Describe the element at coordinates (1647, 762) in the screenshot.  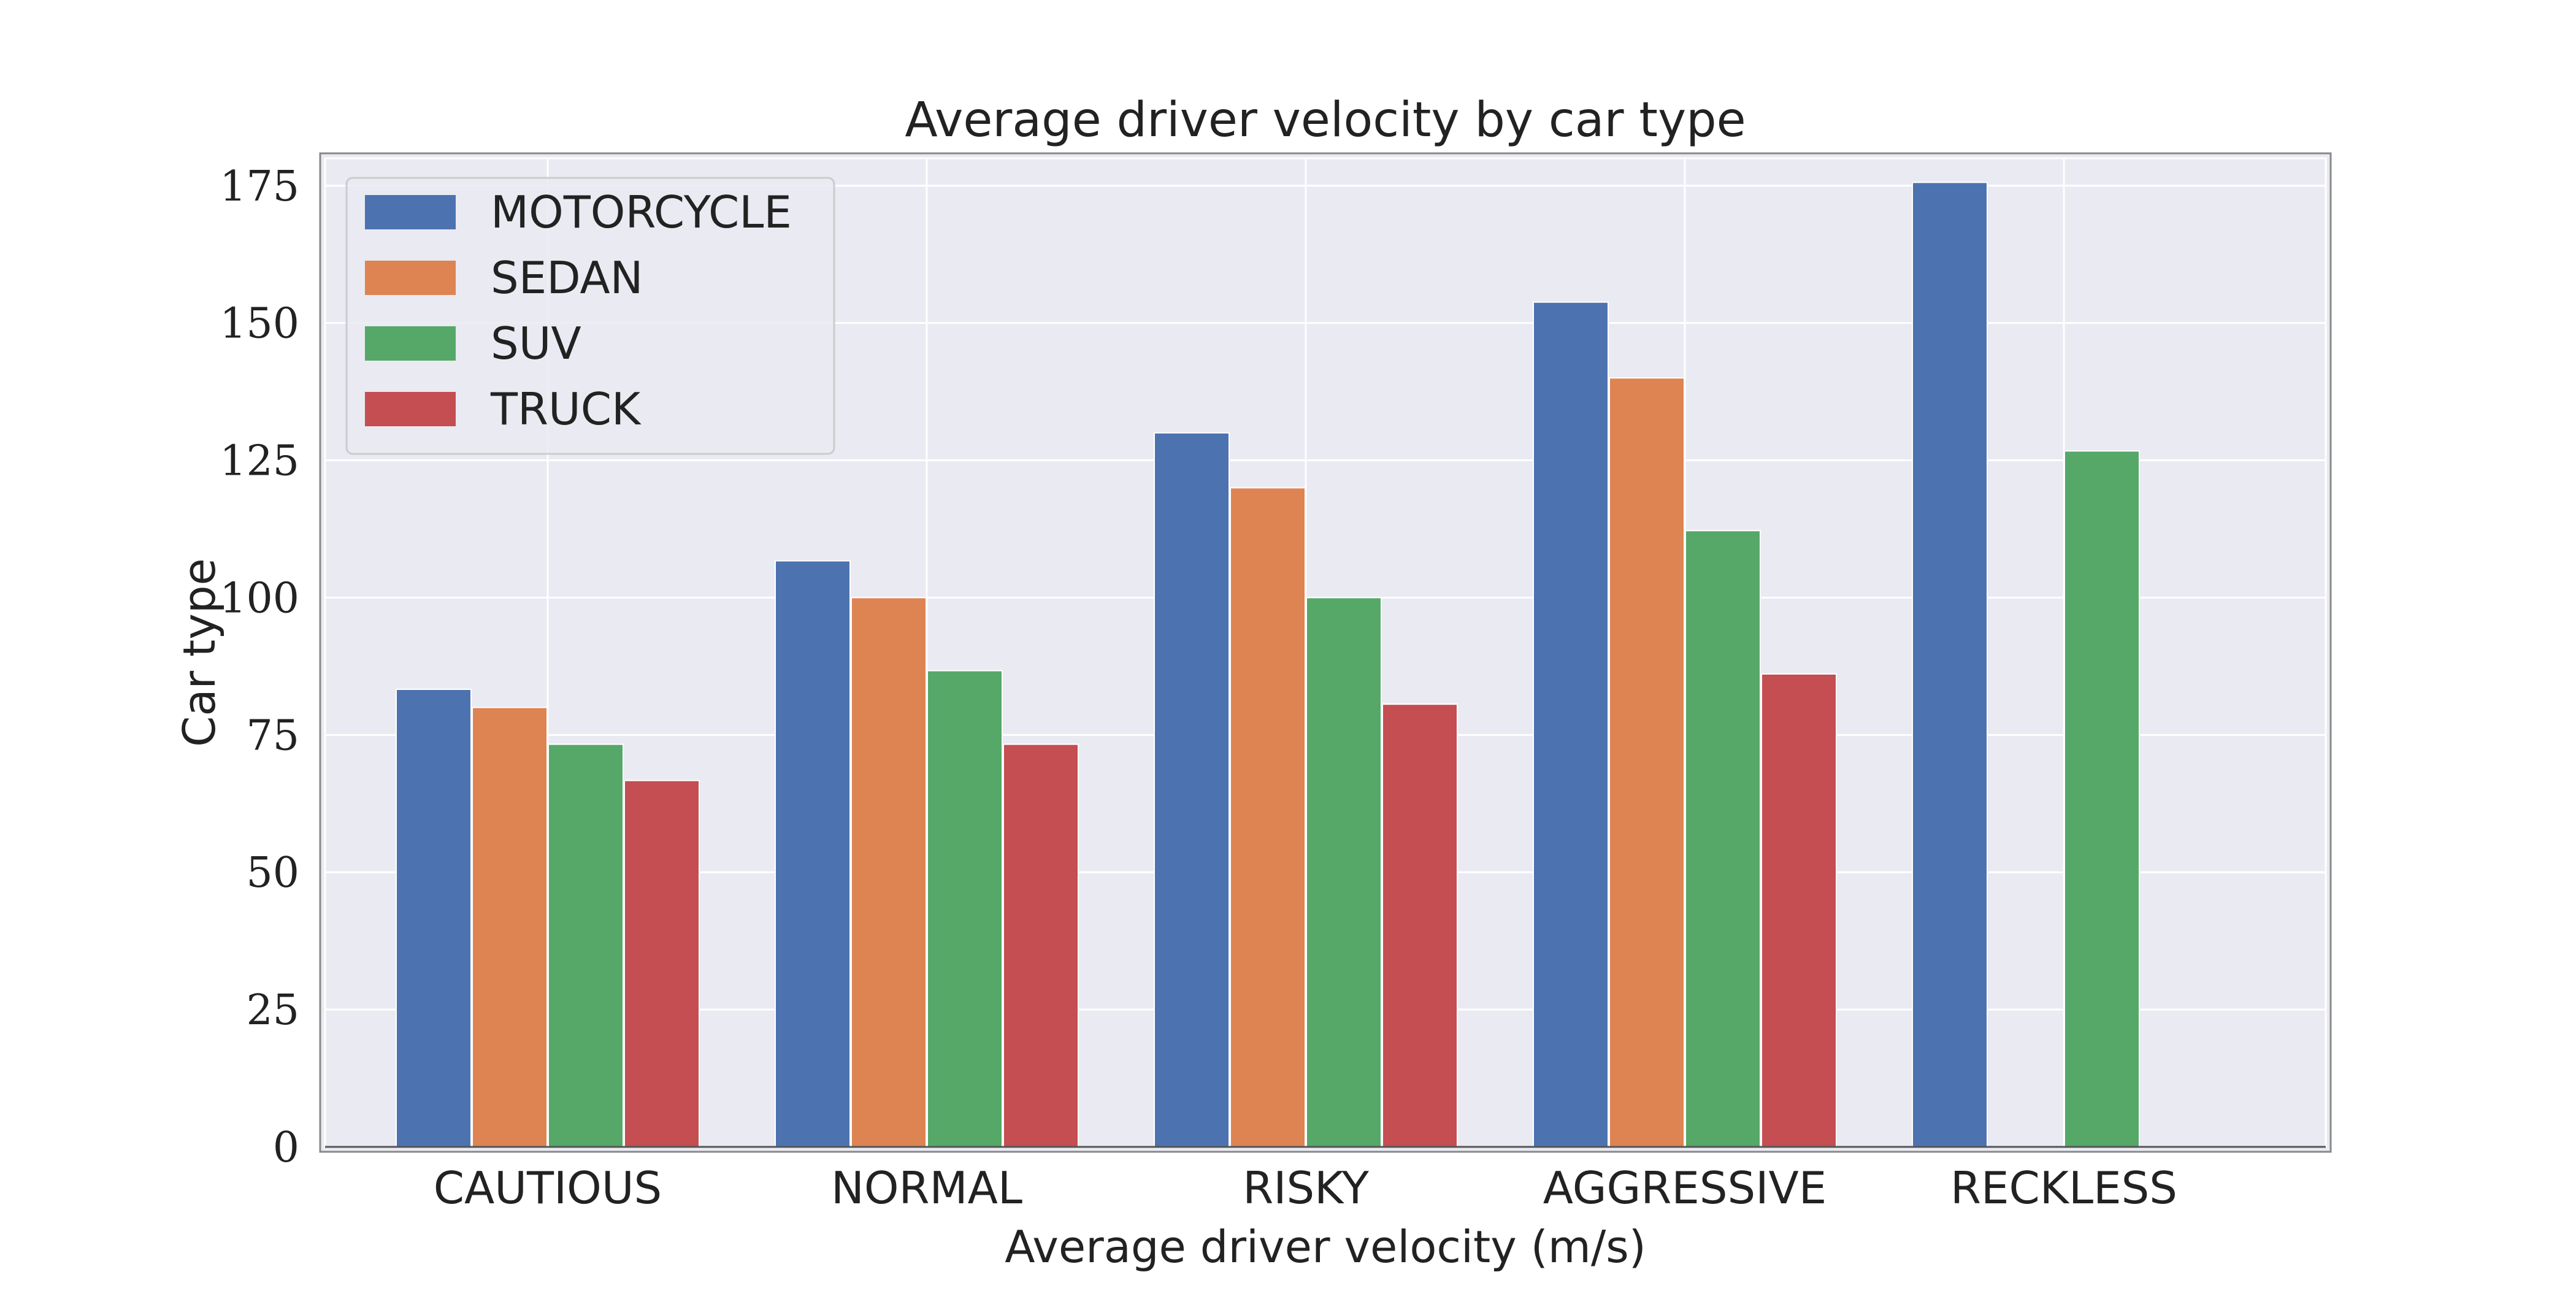
I see `bar-sedan-aggressive` at that location.